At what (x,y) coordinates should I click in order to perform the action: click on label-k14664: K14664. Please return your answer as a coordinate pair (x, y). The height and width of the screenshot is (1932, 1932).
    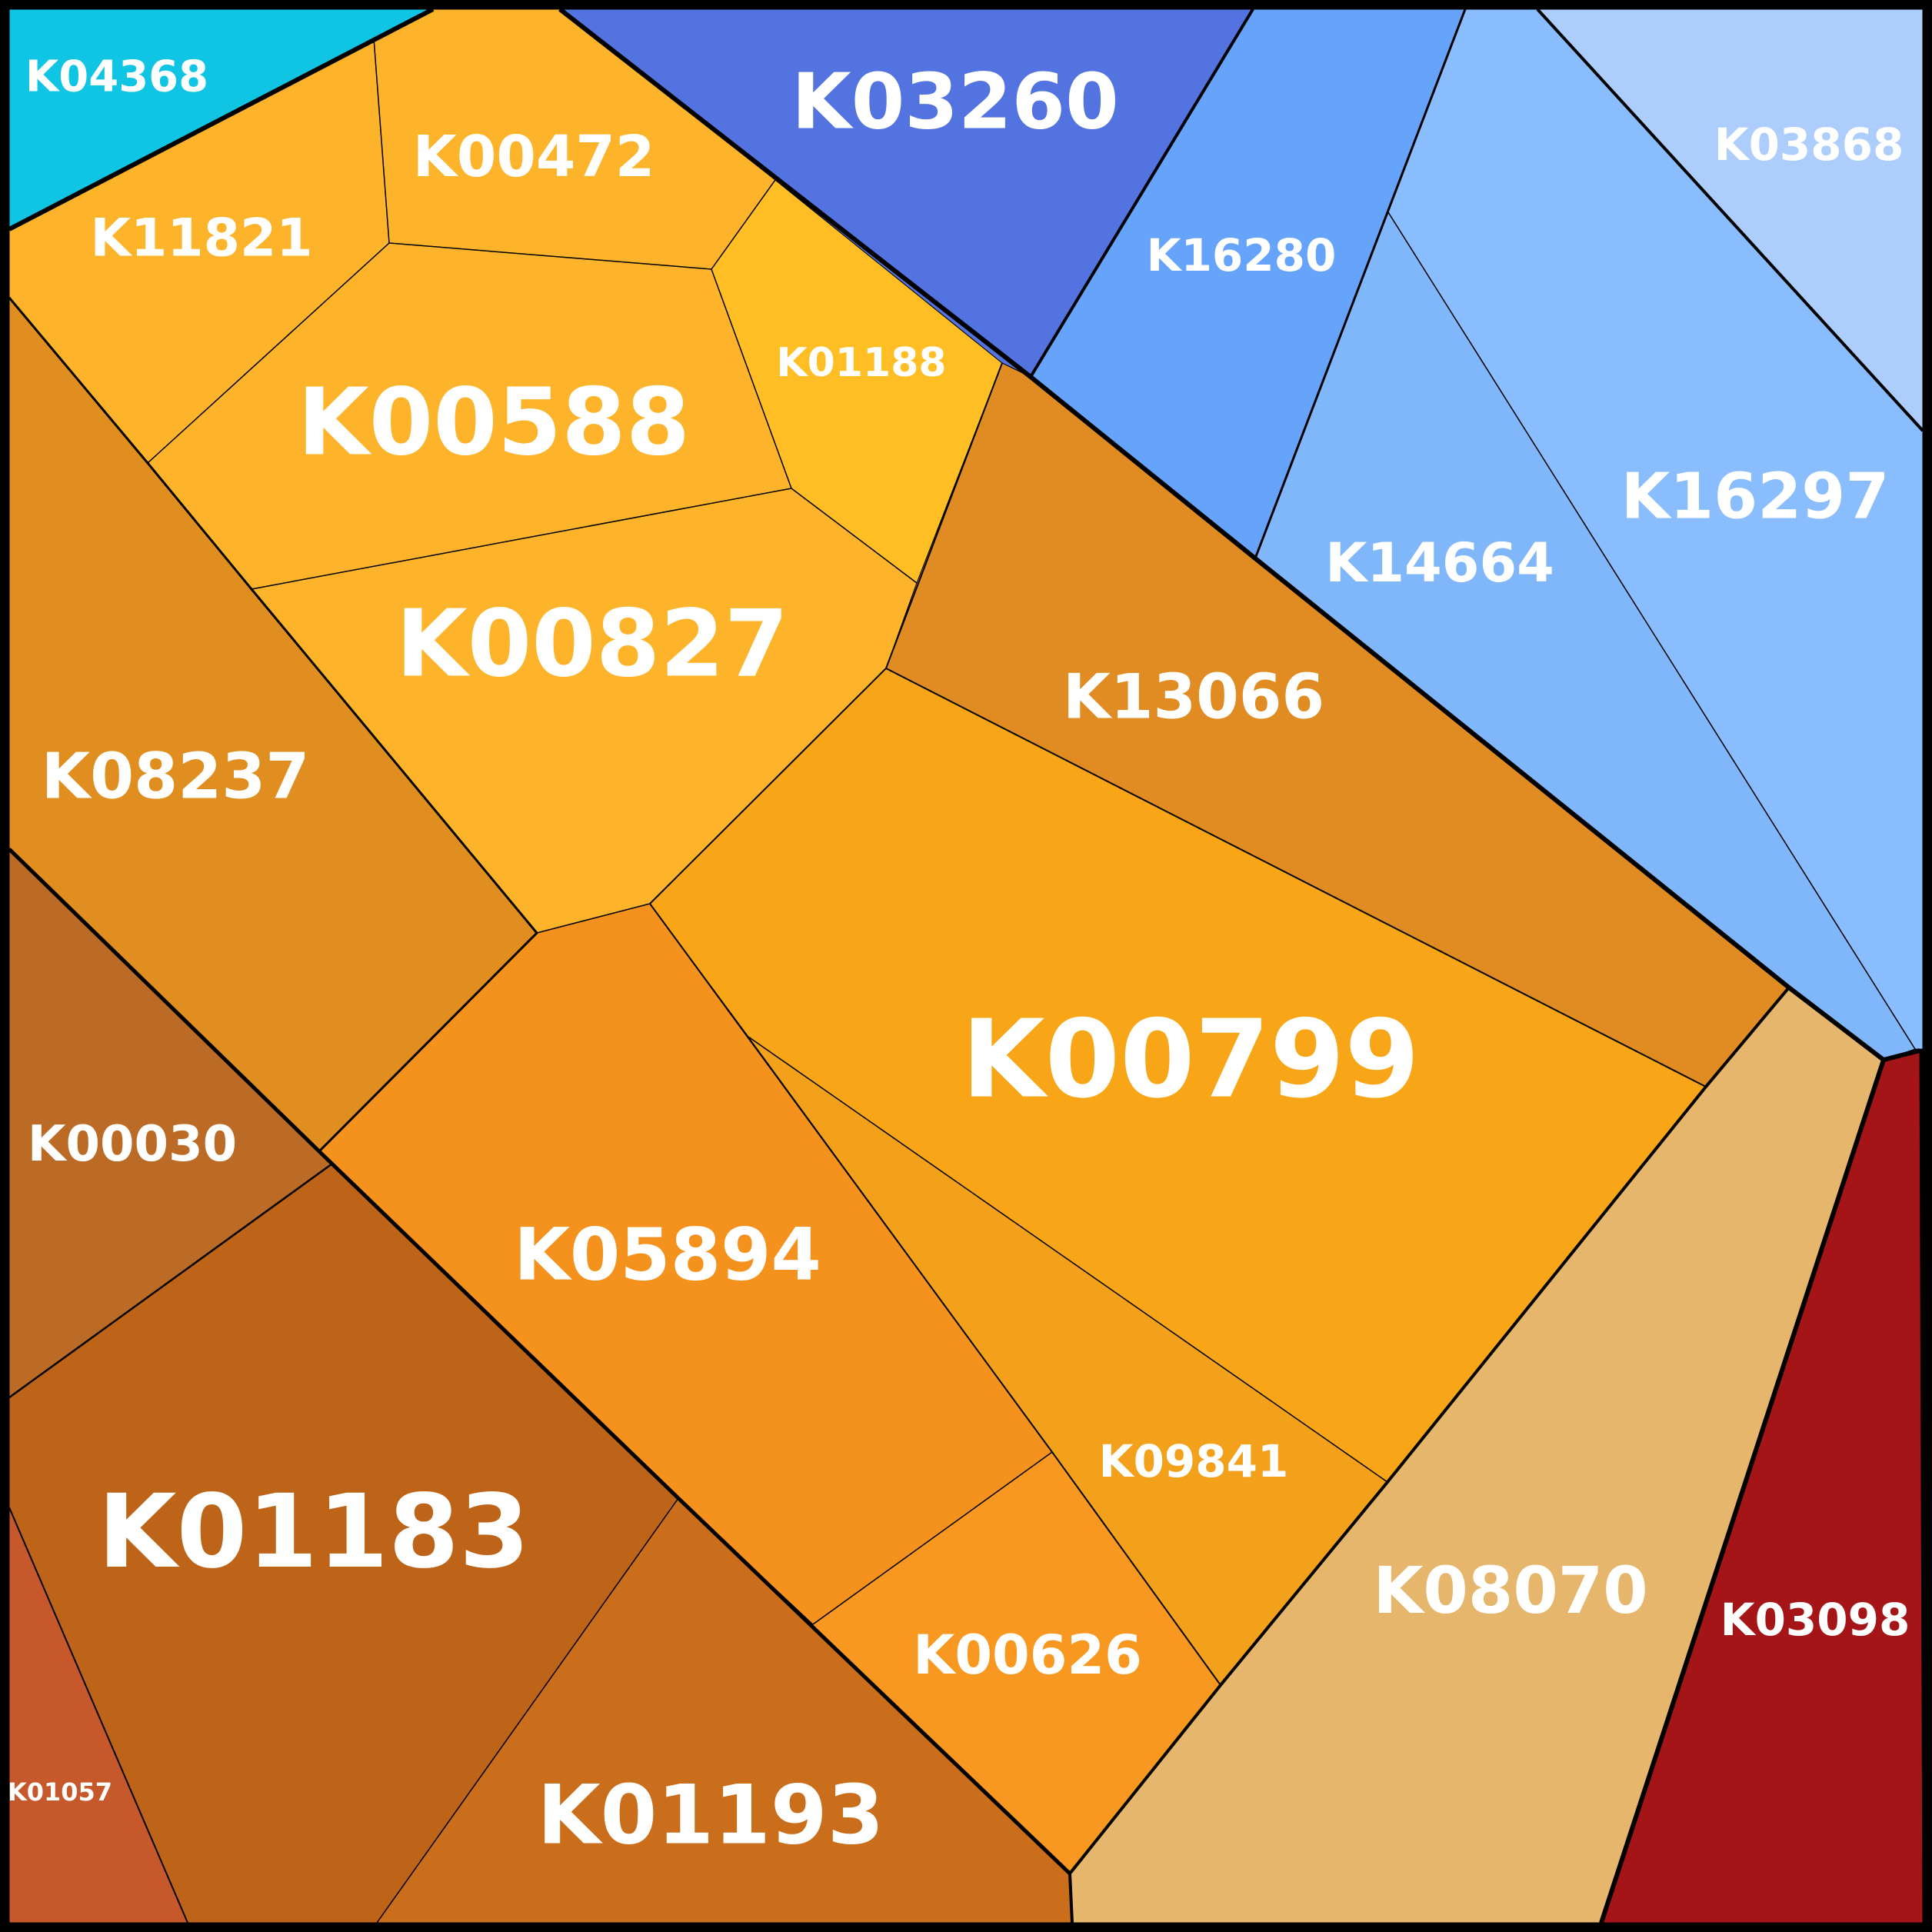
    Looking at the image, I should click on (1439, 563).